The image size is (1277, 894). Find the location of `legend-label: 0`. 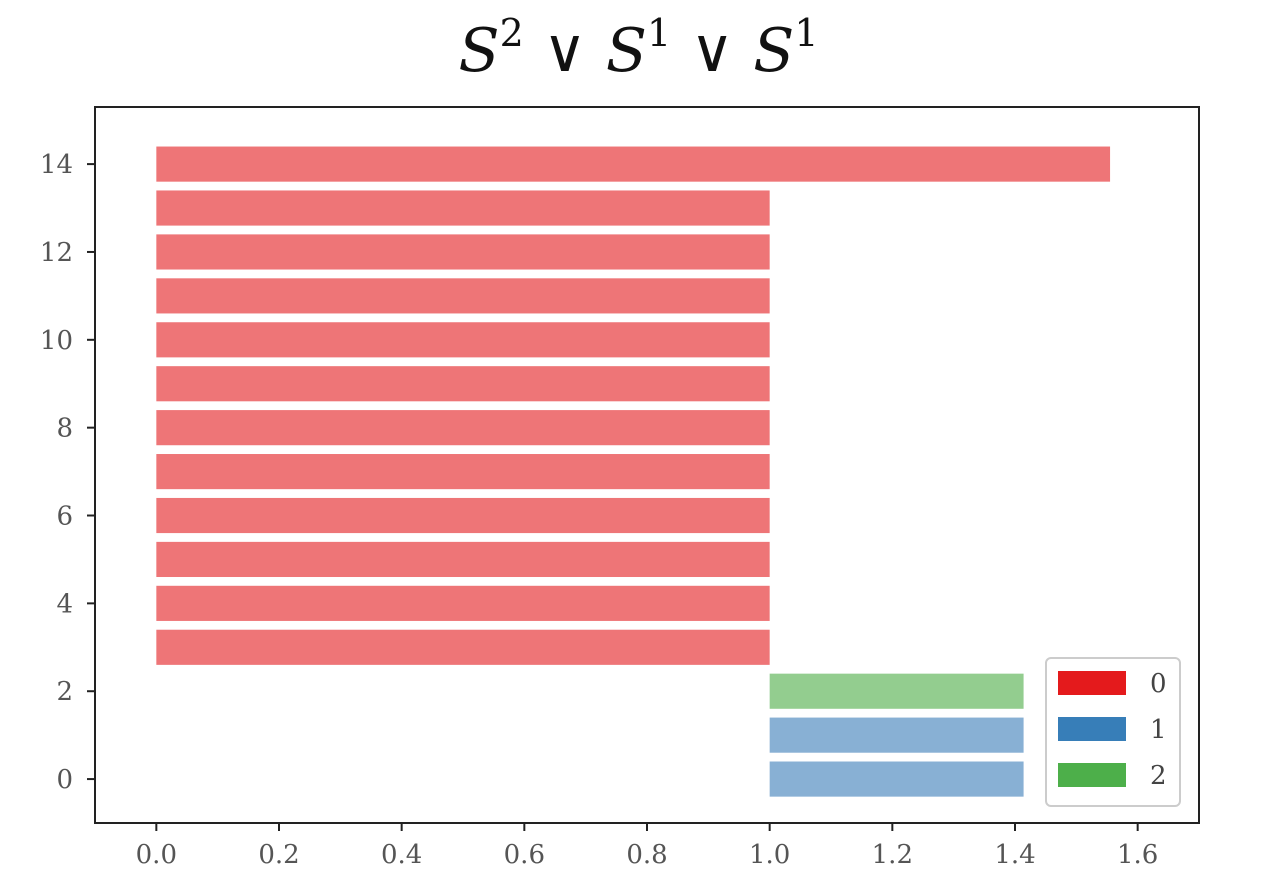

legend-label: 0 is located at coordinates (1158, 684).